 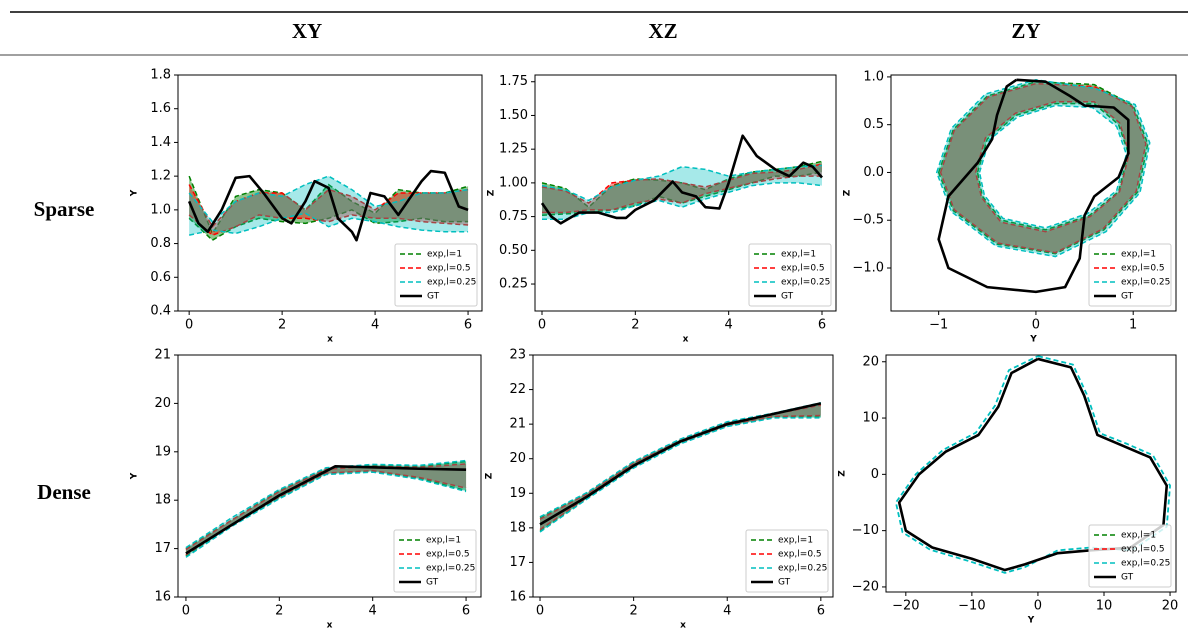 I want to click on row-label: Sparse, so click(x=64, y=209).